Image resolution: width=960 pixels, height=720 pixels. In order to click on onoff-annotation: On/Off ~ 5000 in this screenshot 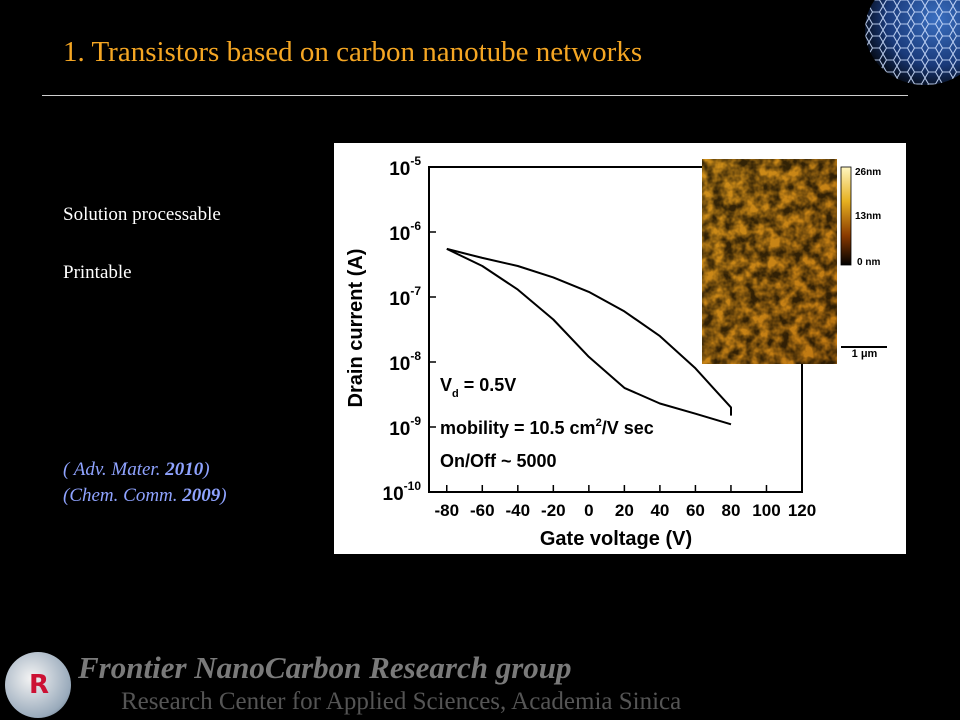, I will do `click(498, 461)`.